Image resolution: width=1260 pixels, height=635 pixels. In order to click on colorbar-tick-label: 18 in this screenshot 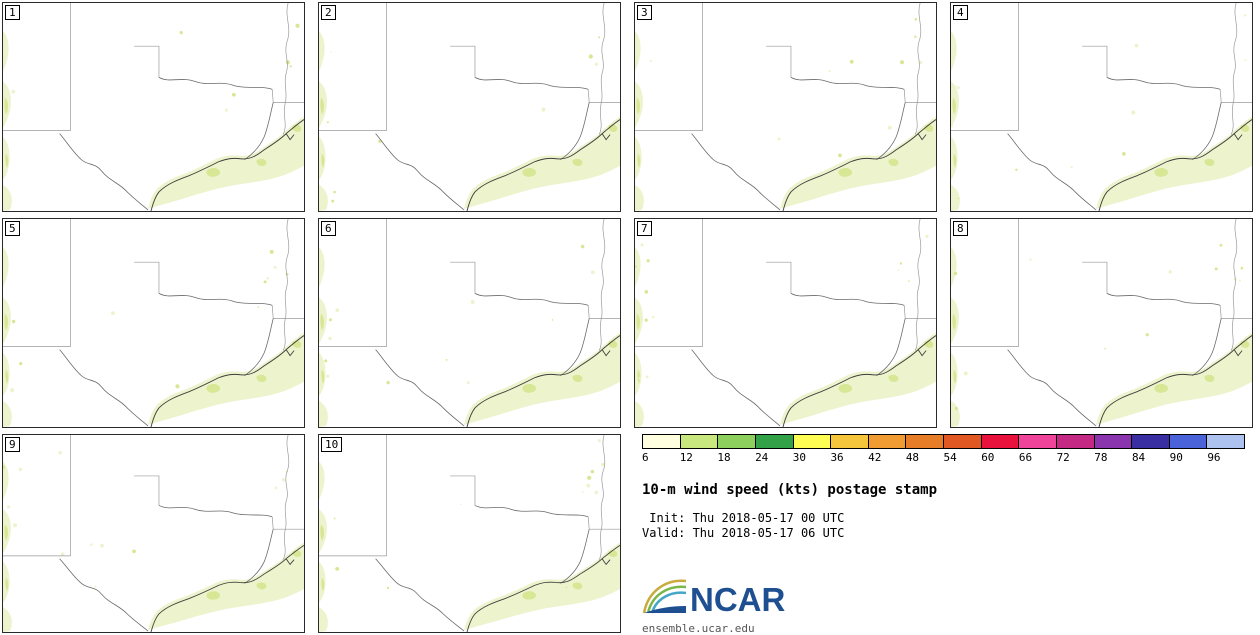, I will do `click(724, 457)`.